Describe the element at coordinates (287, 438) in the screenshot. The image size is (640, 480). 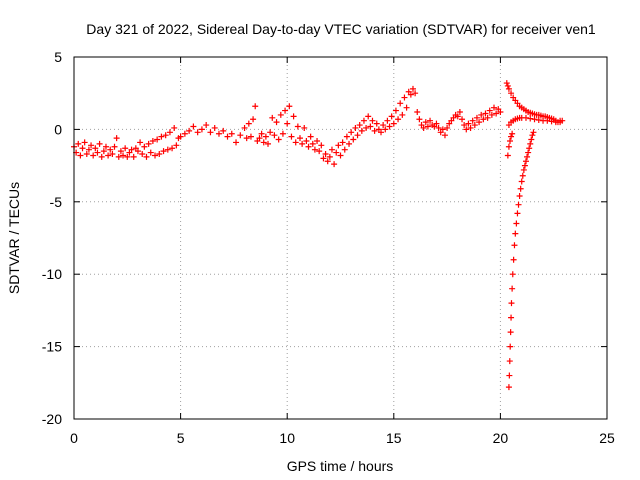
I see `x-tick-label: 10` at that location.